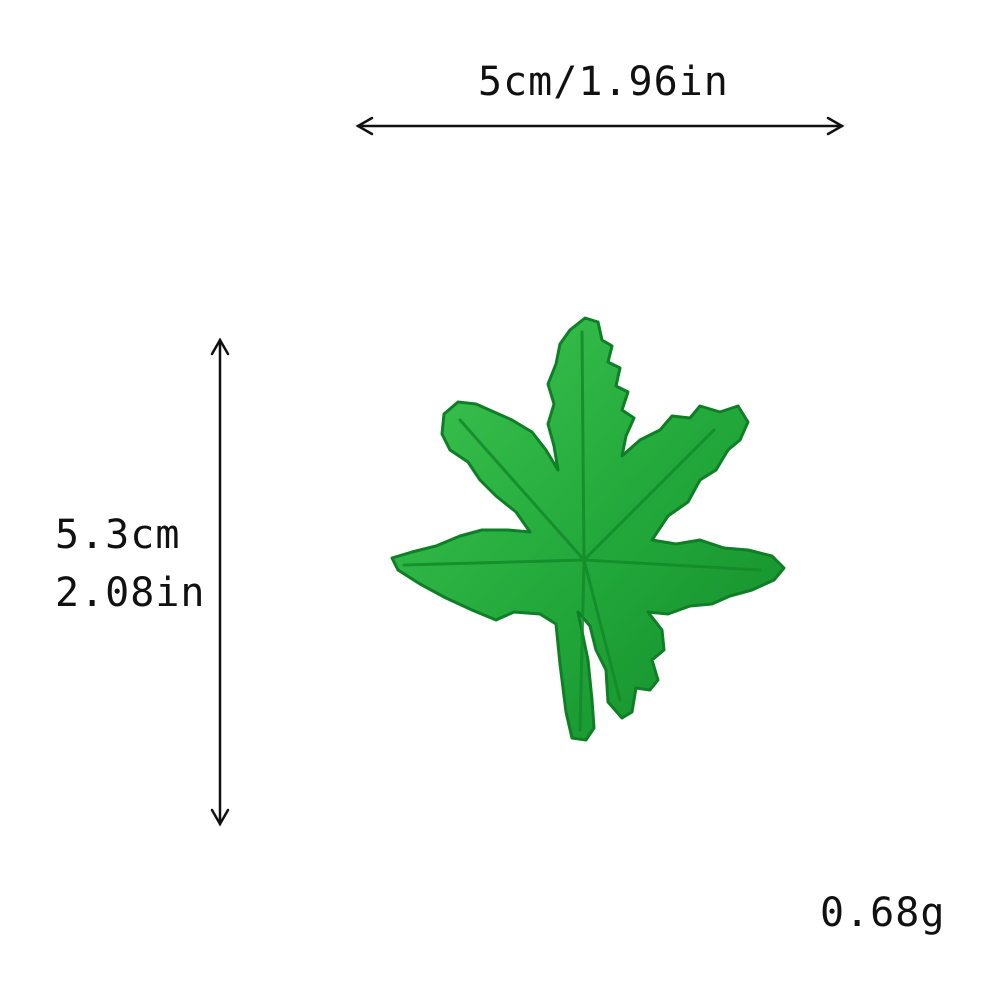 This screenshot has width=1000, height=1000. What do you see at coordinates (220, 582) in the screenshot?
I see `height-arrow` at bounding box center [220, 582].